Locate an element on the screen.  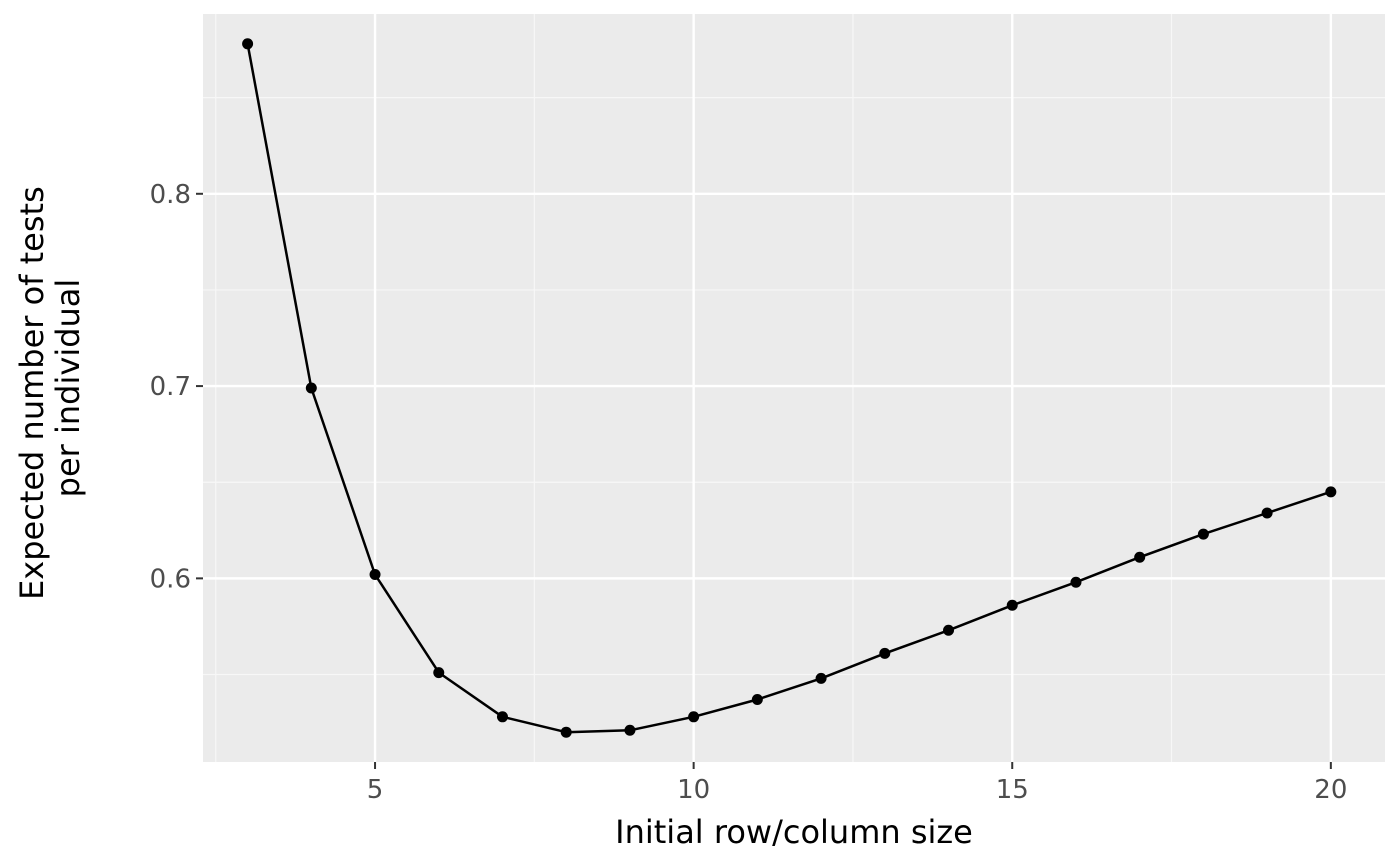
y-tick-label: 0.6 is located at coordinates (170, 579).